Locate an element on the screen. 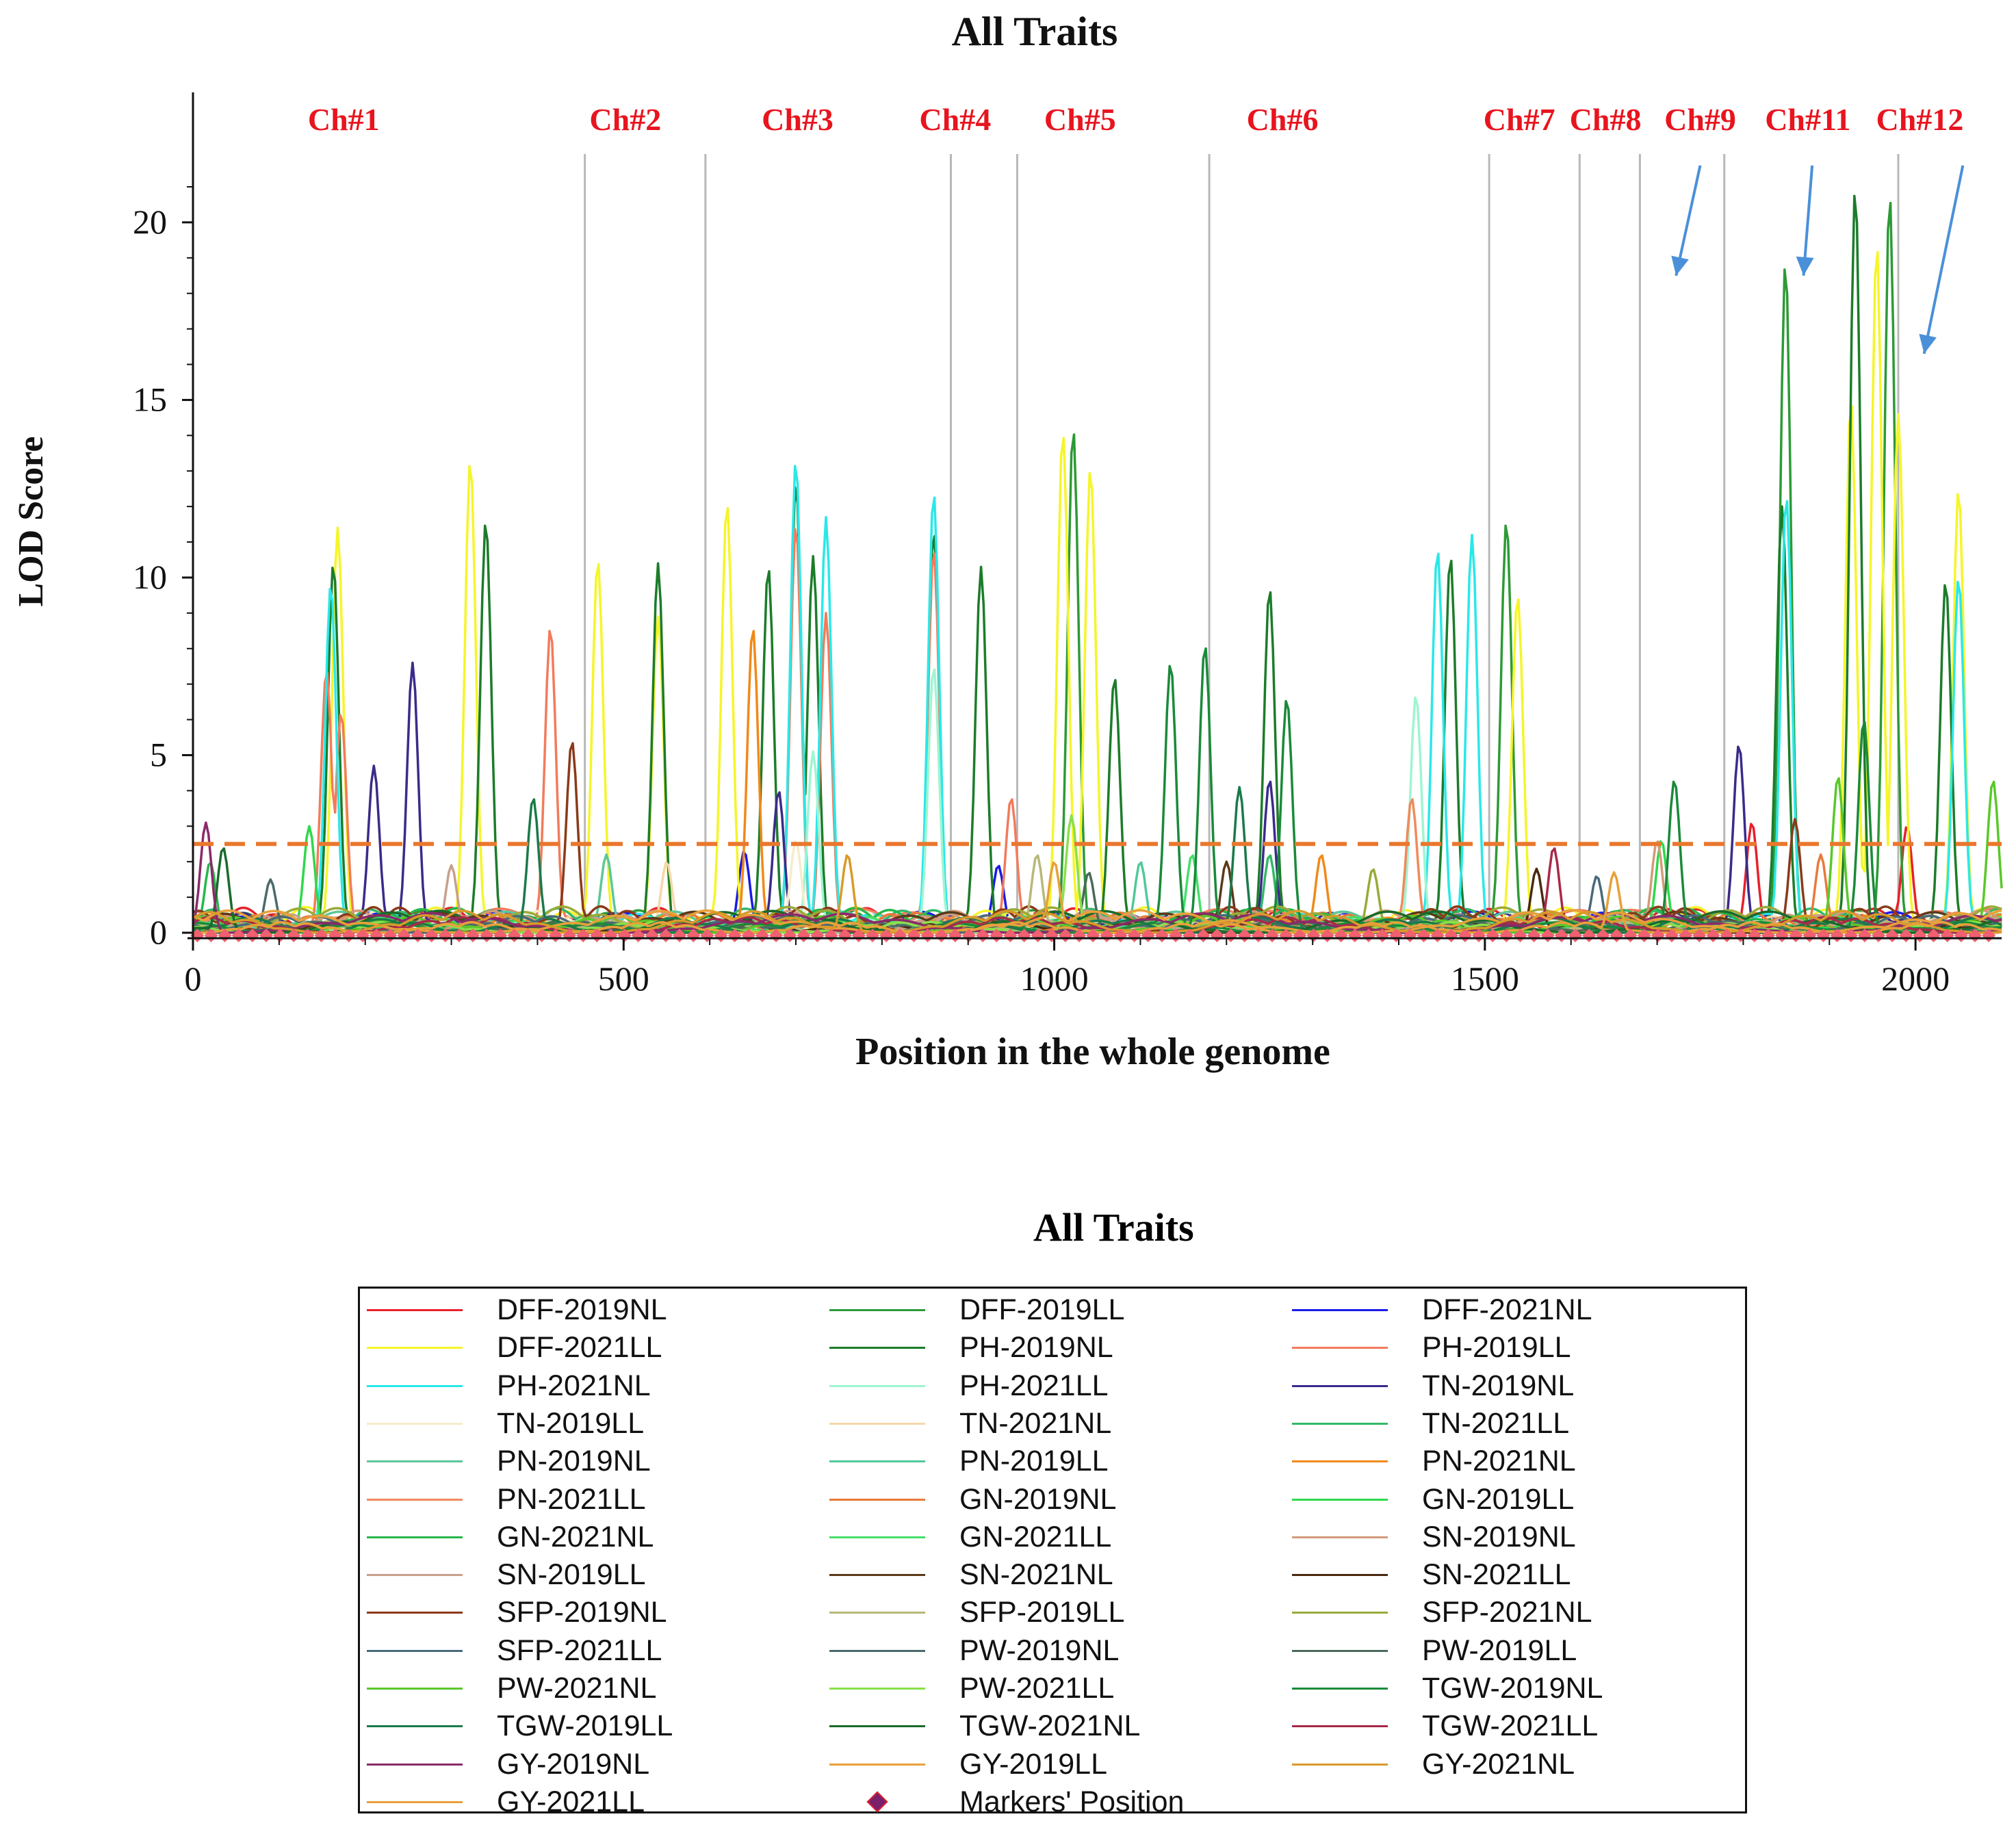 The width and height of the screenshot is (2016, 1834). legend-item-0: DFF-2019NL is located at coordinates (517, 1310).